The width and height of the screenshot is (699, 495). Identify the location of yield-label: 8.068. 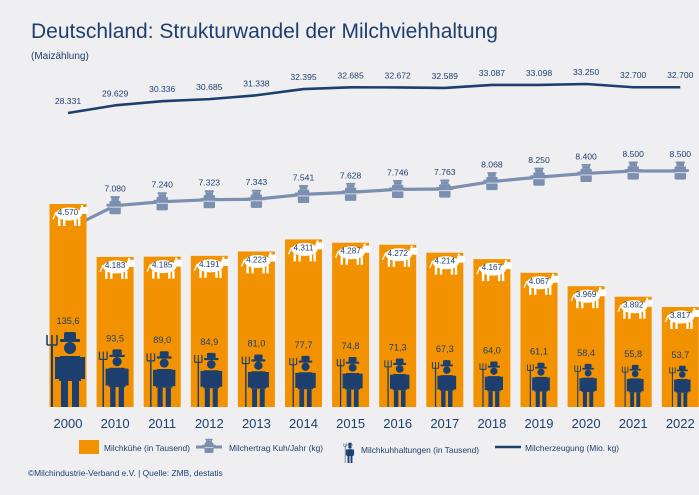
(492, 165).